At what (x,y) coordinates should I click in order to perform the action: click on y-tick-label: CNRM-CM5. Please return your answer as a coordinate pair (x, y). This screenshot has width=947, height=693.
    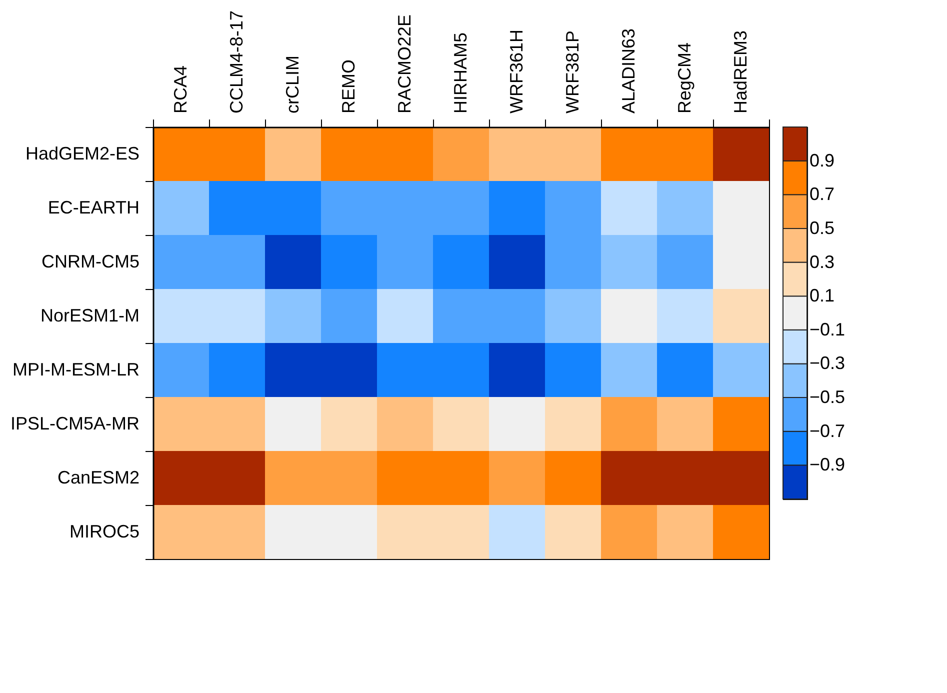
    Looking at the image, I should click on (91, 262).